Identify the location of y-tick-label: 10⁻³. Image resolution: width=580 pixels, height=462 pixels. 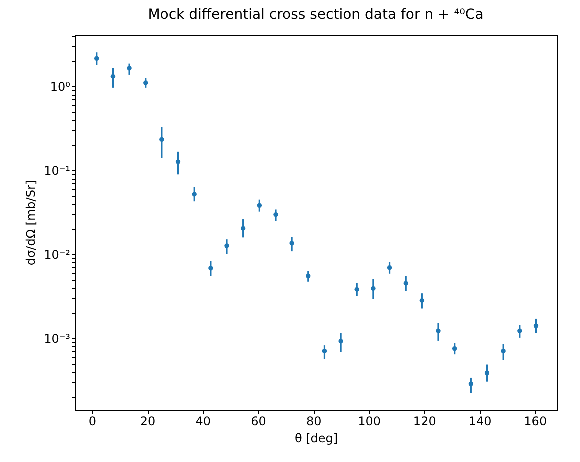
(57, 339).